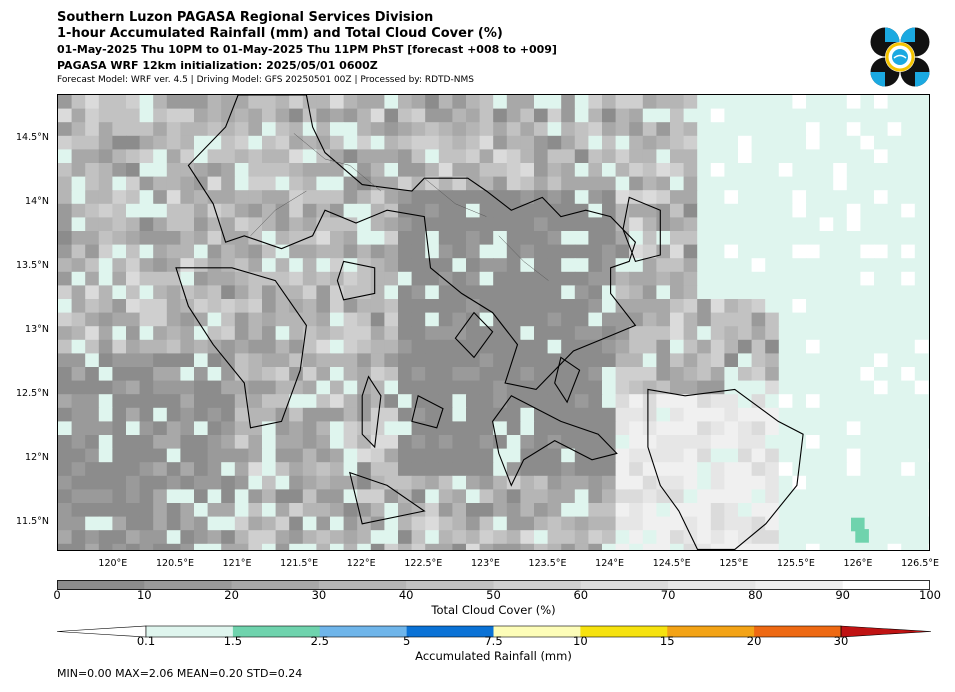 This screenshot has height=692, width=955. Describe the element at coordinates (32, 393) in the screenshot. I see `lat-label: 12.5°N` at that location.